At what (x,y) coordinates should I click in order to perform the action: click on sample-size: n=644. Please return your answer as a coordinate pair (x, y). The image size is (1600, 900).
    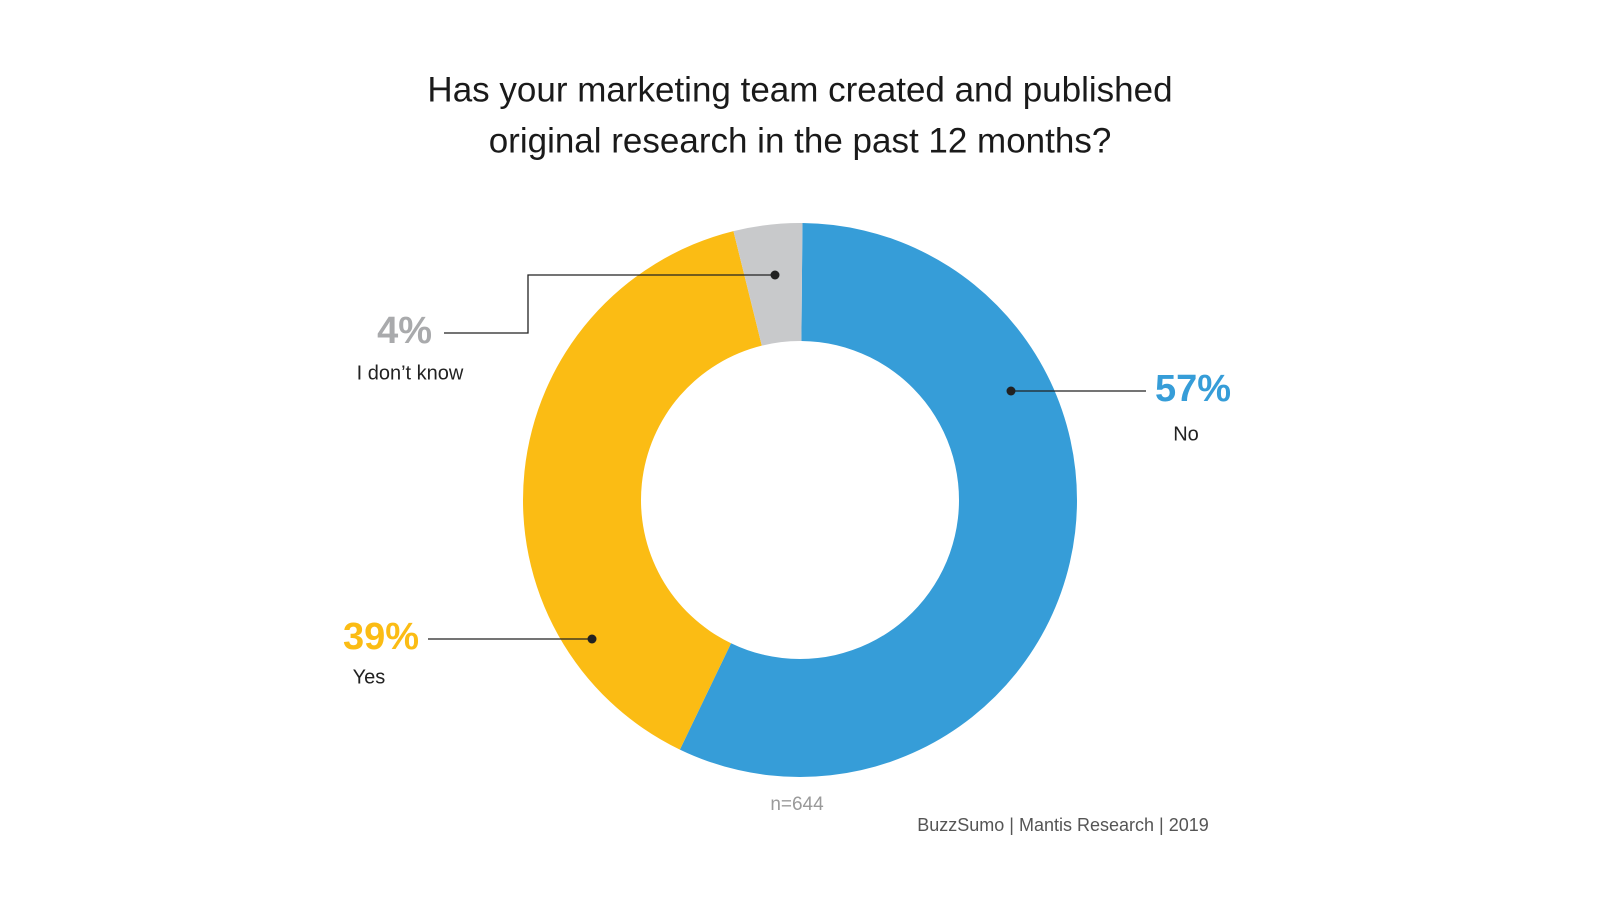
    Looking at the image, I should click on (797, 804).